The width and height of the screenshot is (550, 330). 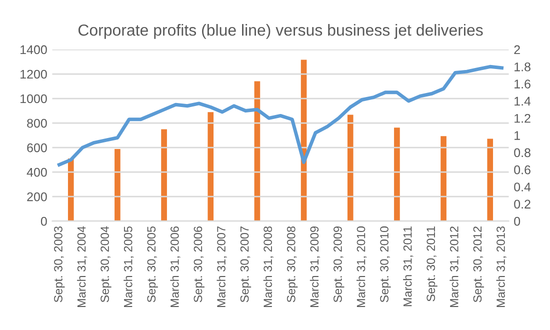 I want to click on y2-tick-label: 0.6, so click(x=522, y=169).